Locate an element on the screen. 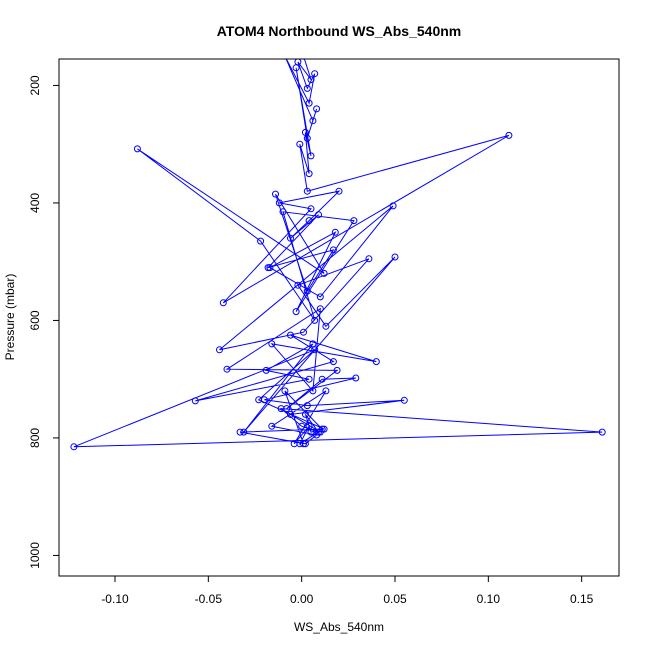  y-tick-label: 600 is located at coordinates (35, 320).